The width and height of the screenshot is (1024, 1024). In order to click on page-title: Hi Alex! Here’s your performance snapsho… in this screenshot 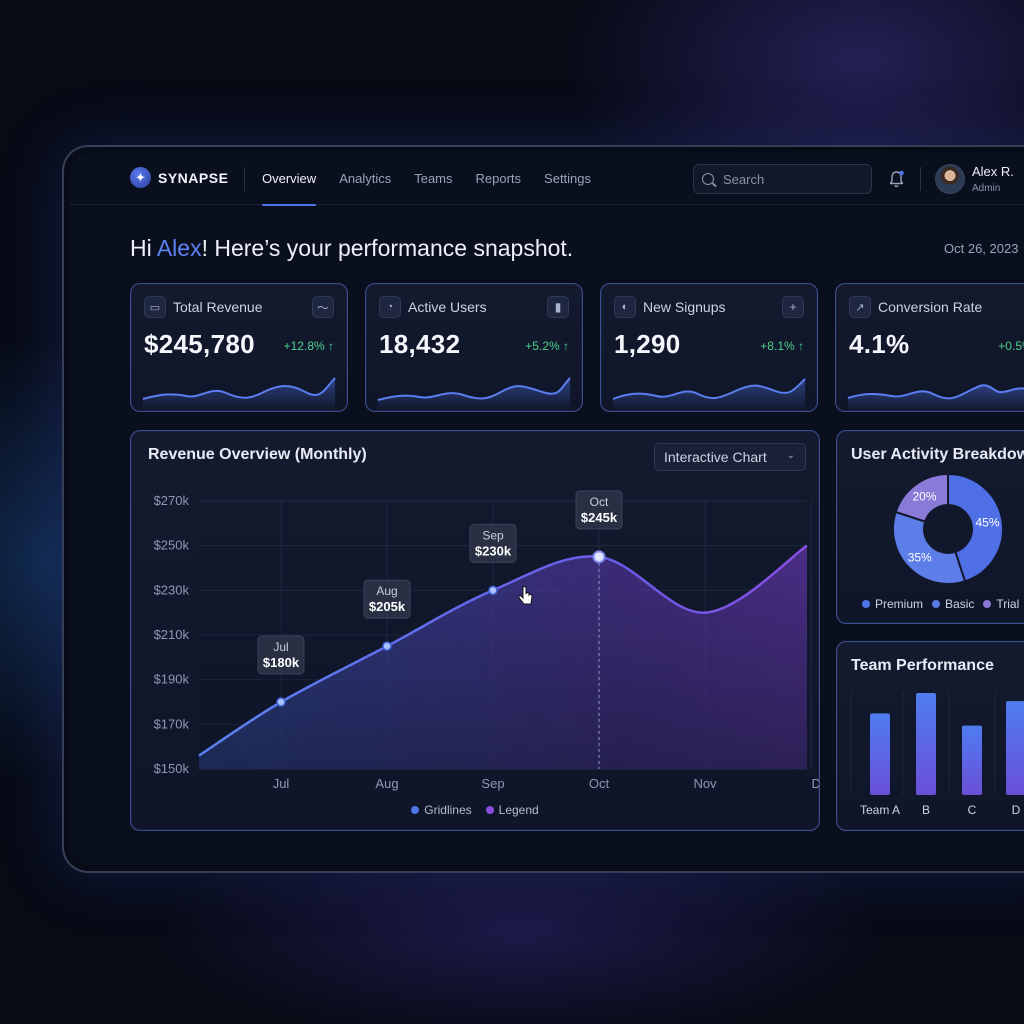, I will do `click(351, 248)`.